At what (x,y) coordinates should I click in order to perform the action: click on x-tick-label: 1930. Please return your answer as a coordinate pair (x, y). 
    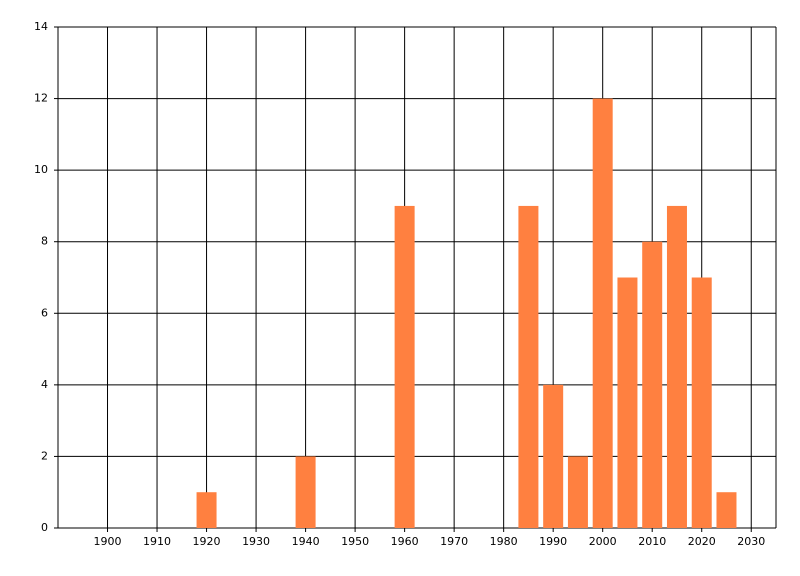
    Looking at the image, I should click on (256, 541).